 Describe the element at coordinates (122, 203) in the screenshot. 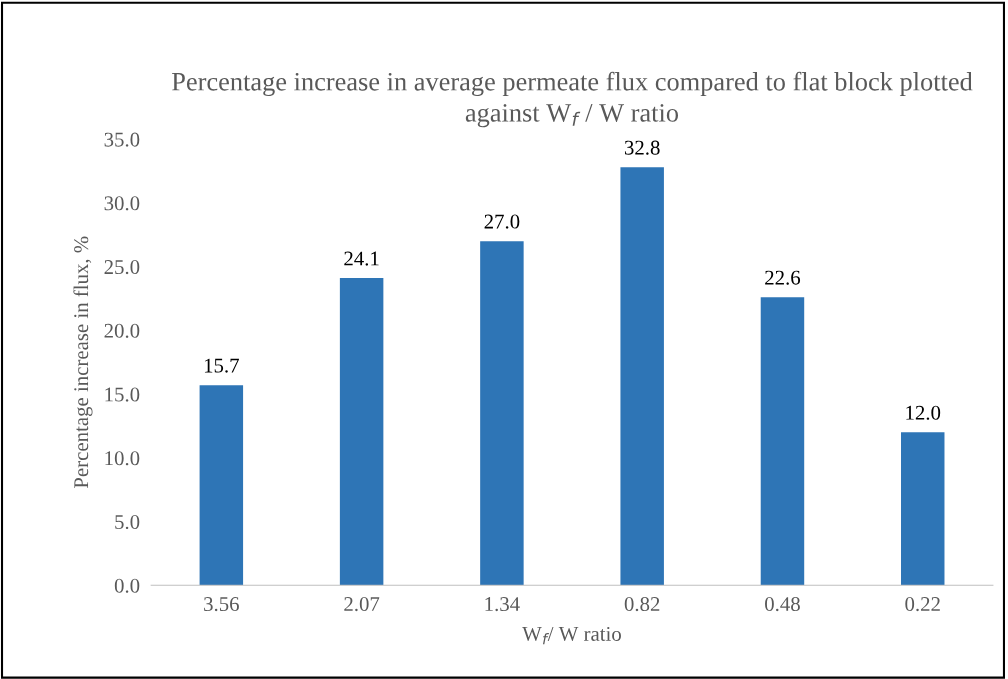

I see `y-tick-label: 30.0` at that location.